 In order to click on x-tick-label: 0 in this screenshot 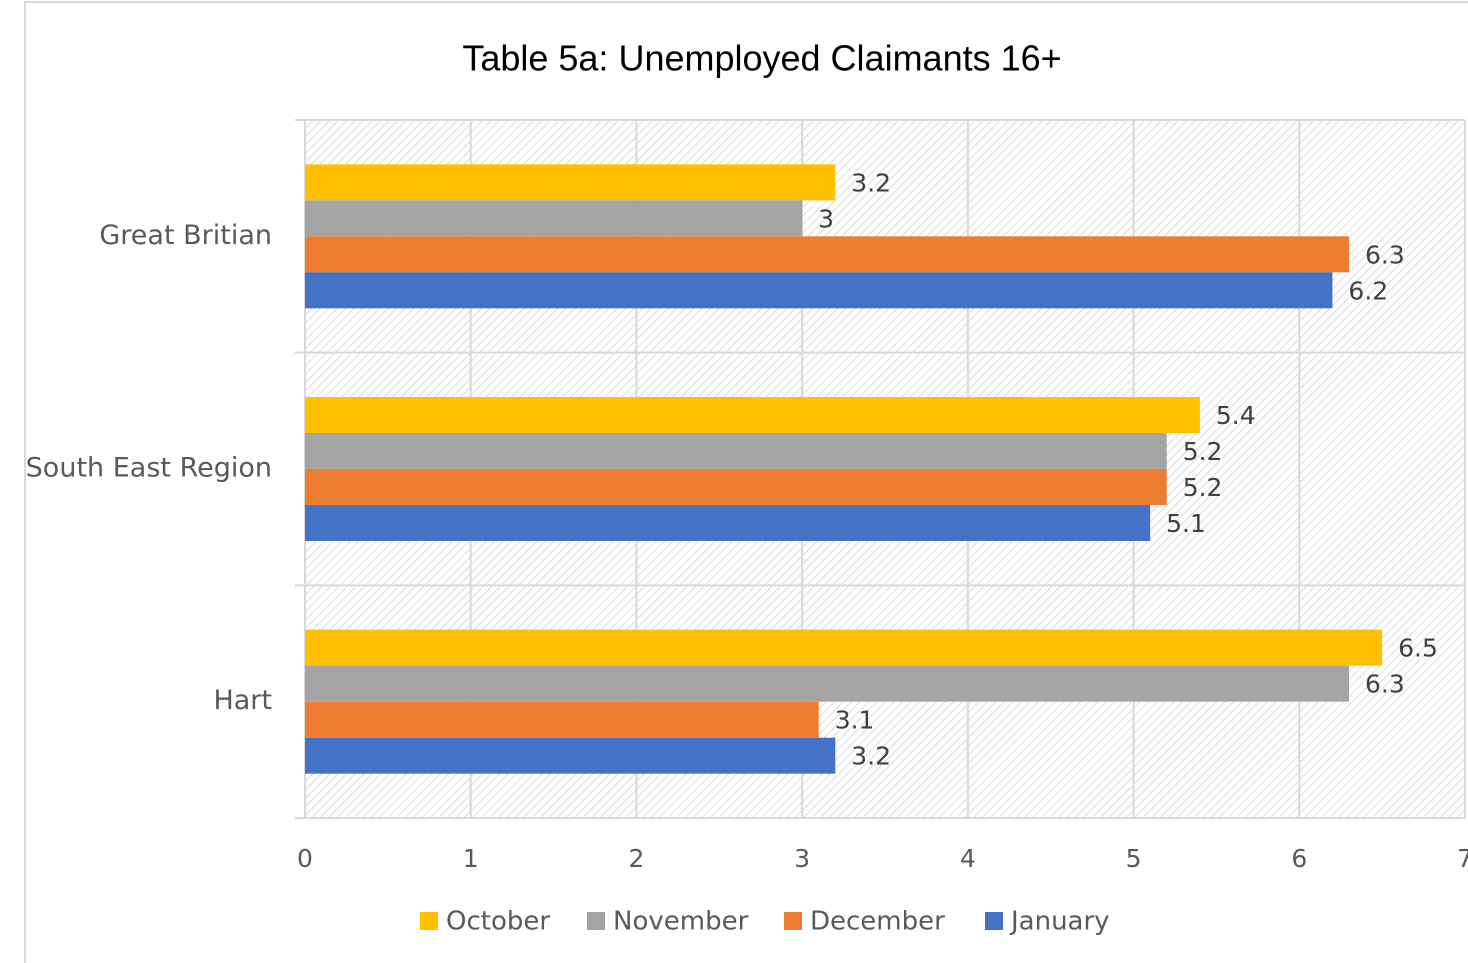, I will do `click(305, 858)`.